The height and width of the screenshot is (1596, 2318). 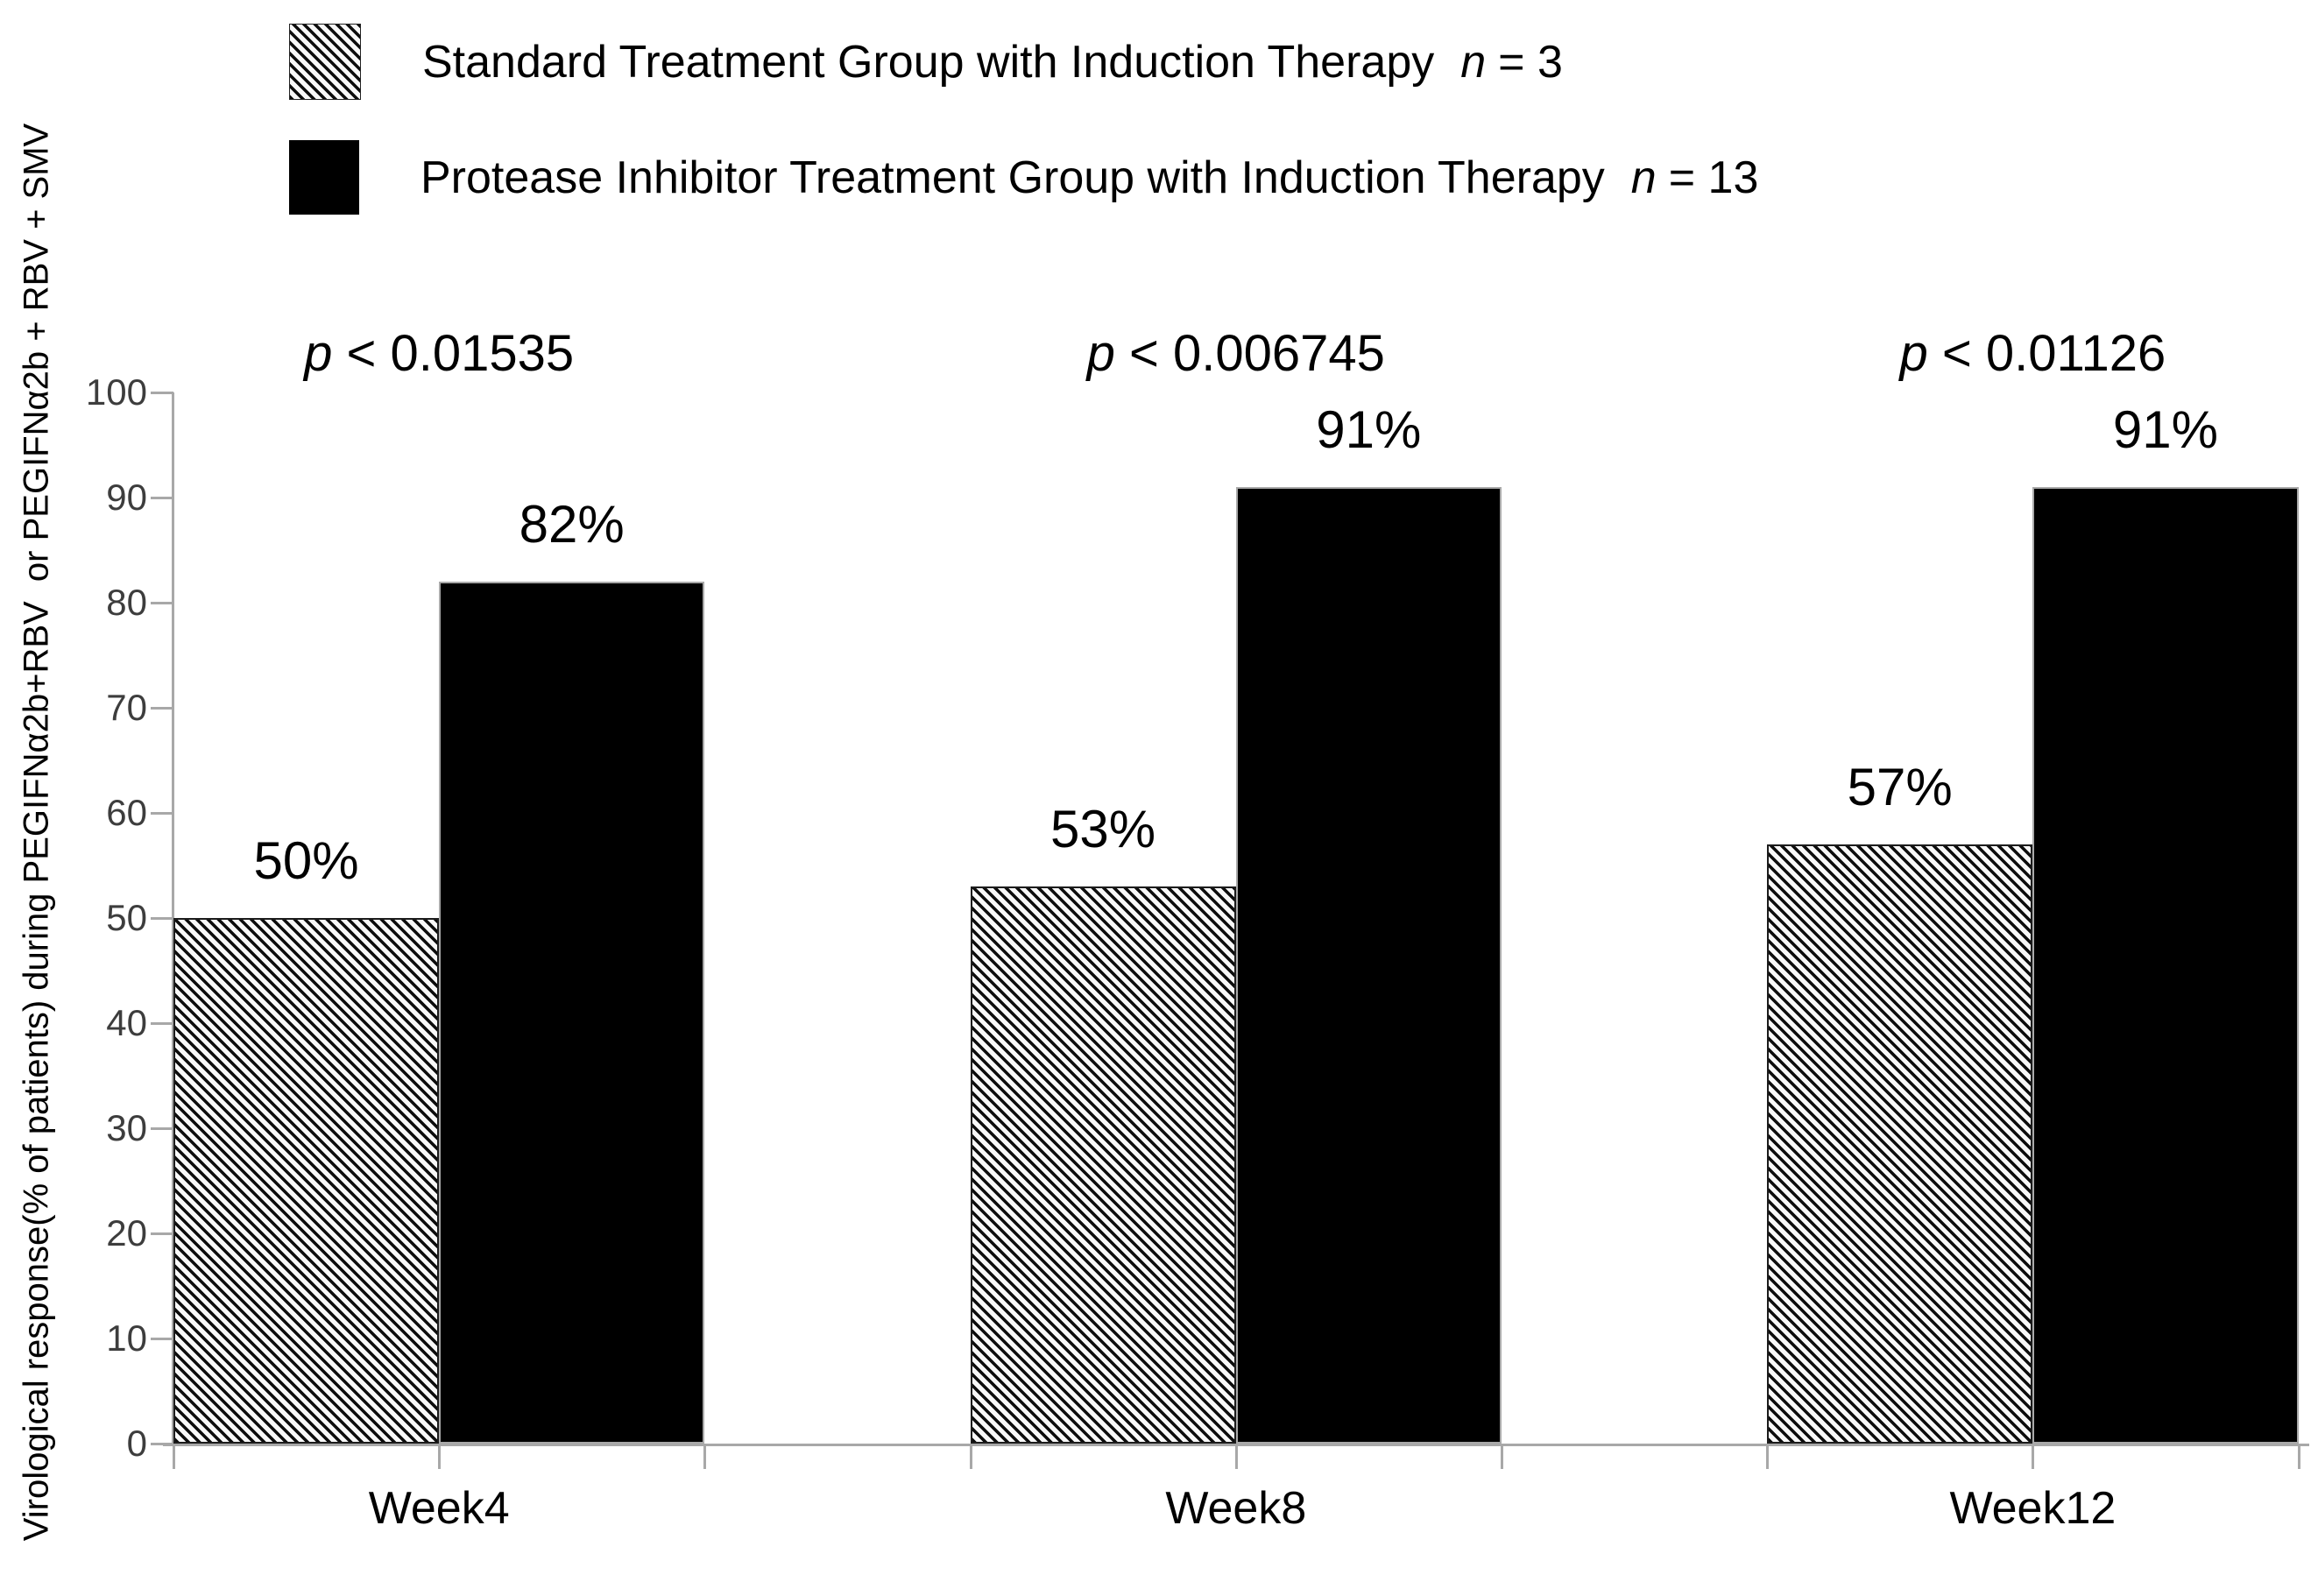 What do you see at coordinates (439, 1508) in the screenshot?
I see `x-axis-category-label: Week4` at bounding box center [439, 1508].